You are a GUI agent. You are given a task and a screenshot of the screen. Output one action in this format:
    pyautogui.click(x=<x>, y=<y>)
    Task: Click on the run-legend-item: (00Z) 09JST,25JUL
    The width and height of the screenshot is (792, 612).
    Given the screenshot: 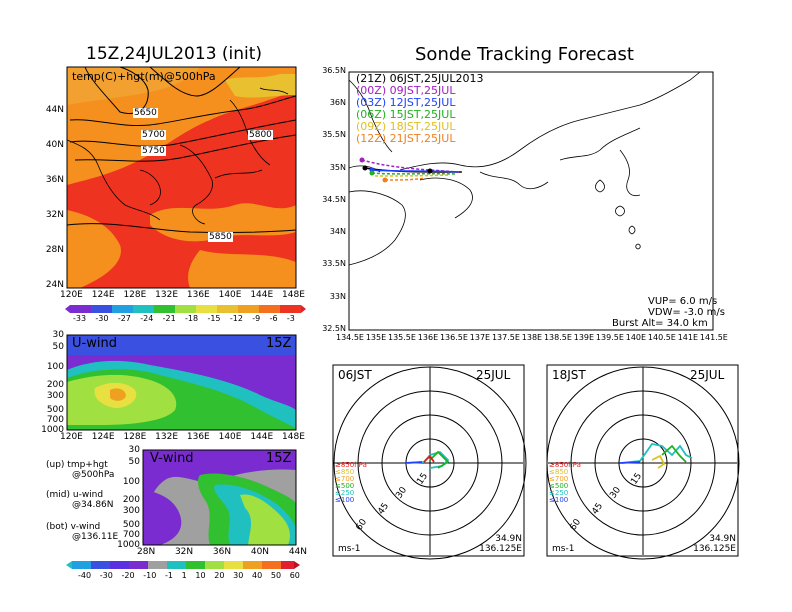 What is the action you would take?
    pyautogui.click(x=406, y=90)
    